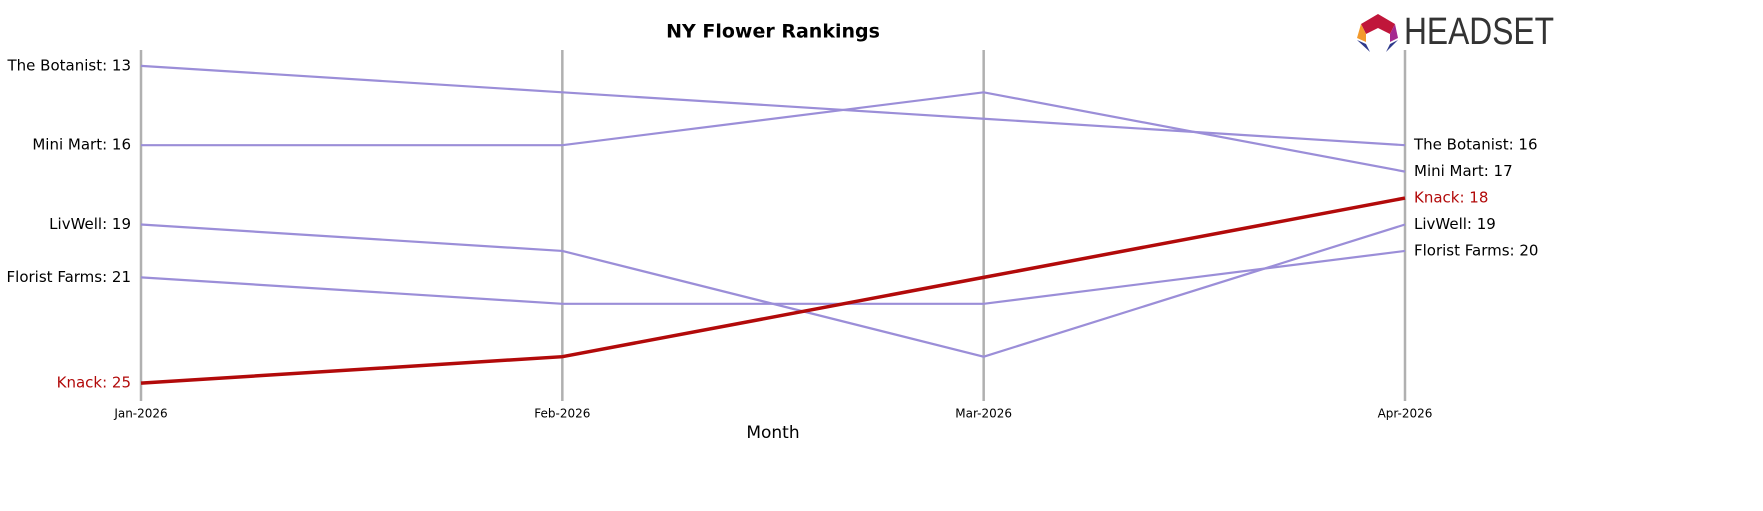 The height and width of the screenshot is (511, 1763). What do you see at coordinates (562, 414) in the screenshot?
I see `x-tick-label: Feb-2026` at bounding box center [562, 414].